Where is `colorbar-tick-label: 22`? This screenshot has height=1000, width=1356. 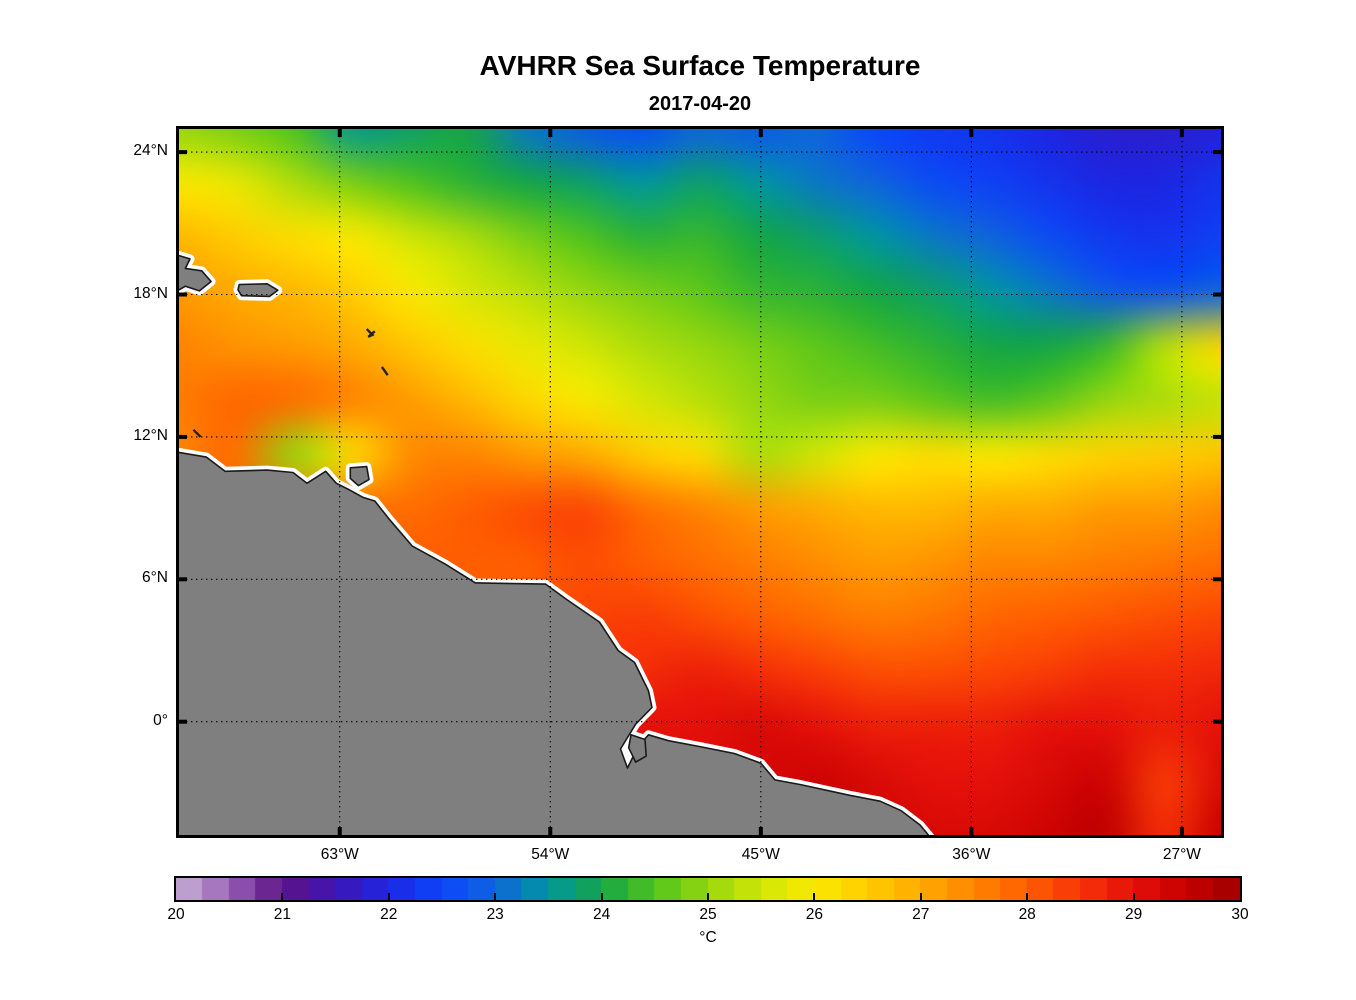 colorbar-tick-label: 22 is located at coordinates (389, 914).